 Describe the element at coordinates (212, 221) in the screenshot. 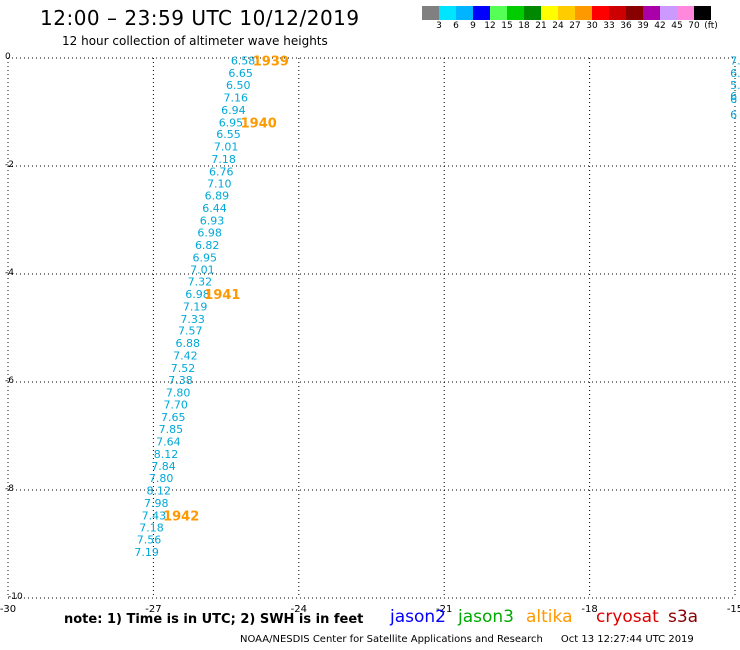

I see `wave-height-value: 6.93` at that location.